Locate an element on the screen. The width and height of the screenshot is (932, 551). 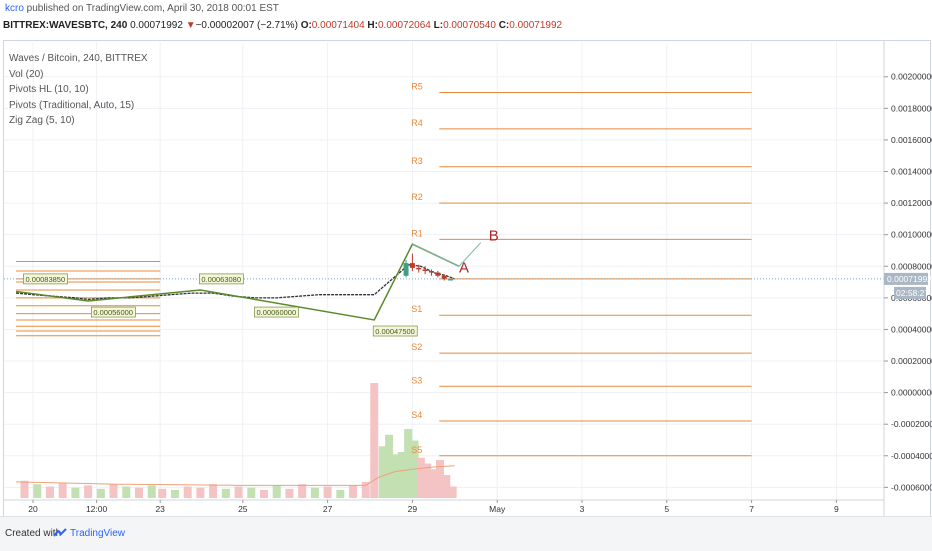
price-tick-label: 0.00140000 is located at coordinates (911, 172).